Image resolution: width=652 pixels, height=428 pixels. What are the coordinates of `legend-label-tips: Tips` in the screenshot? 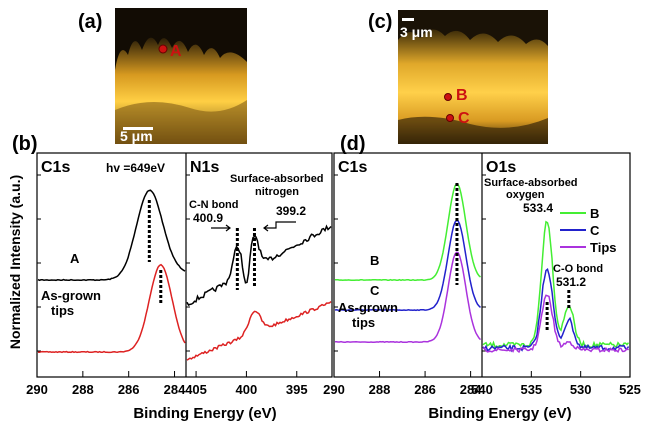 It's located at (603, 247).